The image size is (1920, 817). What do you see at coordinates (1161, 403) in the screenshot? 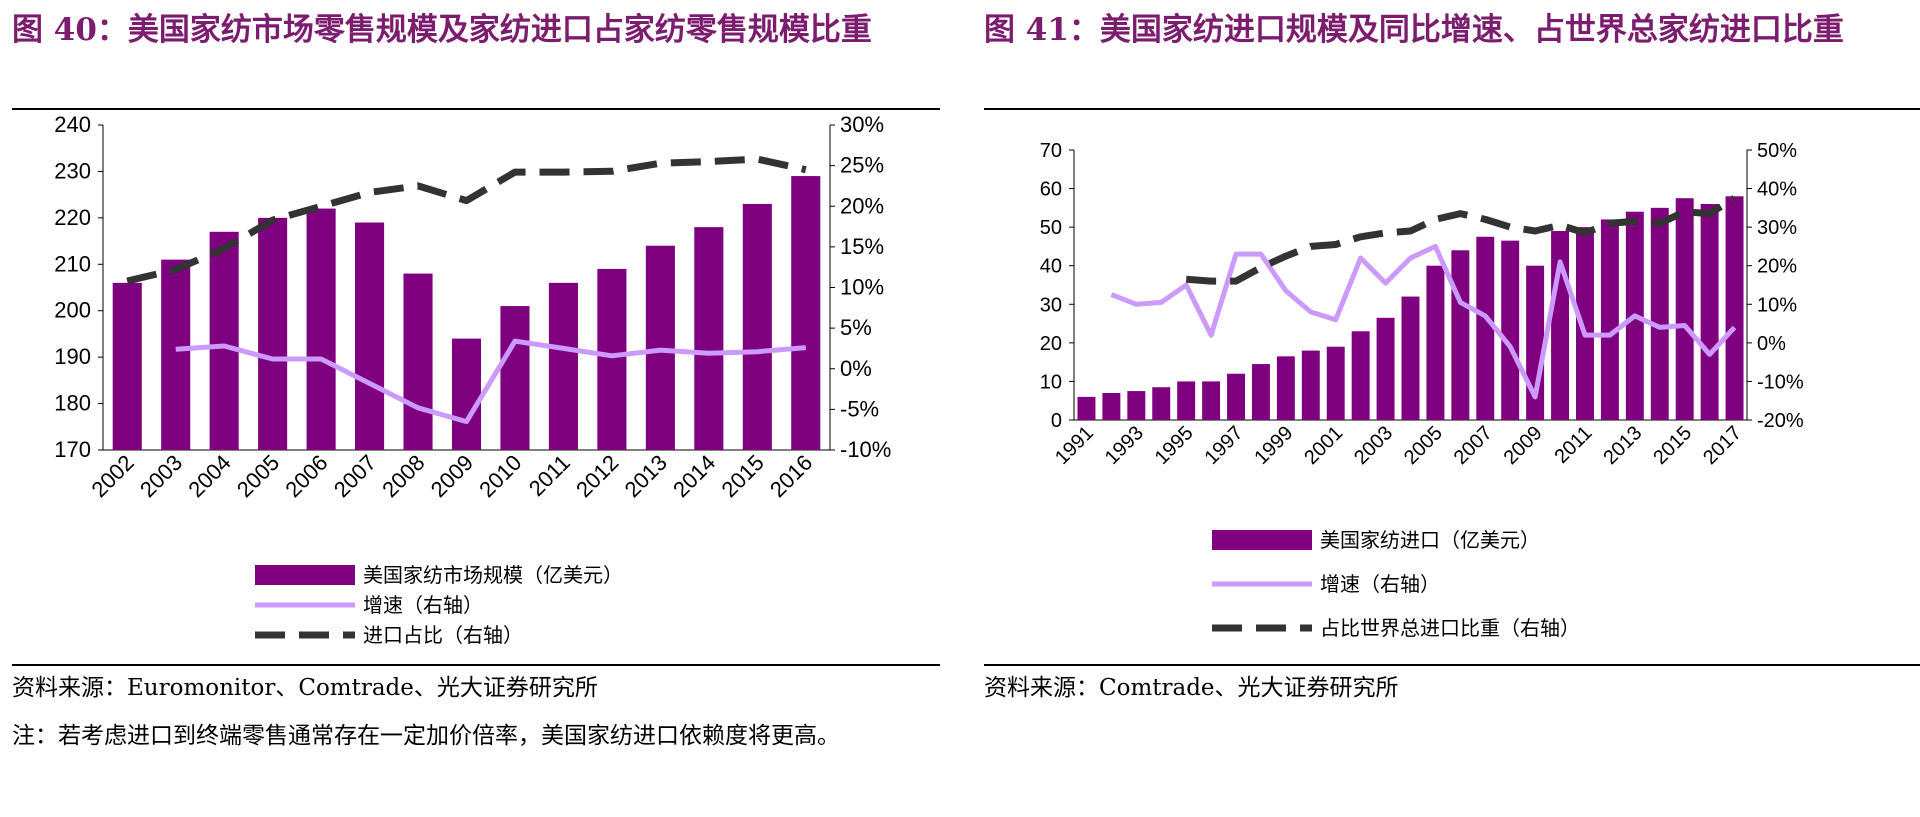
I see `chart-41-bar-1994` at bounding box center [1161, 403].